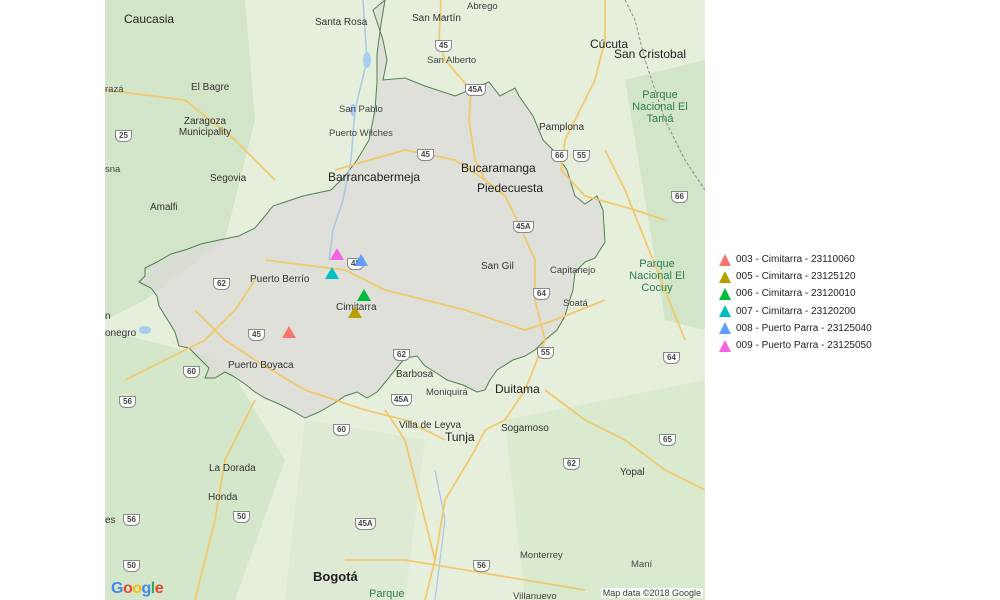  Describe the element at coordinates (415, 374) in the screenshot. I see `place-barbosa: Barbosa` at that location.